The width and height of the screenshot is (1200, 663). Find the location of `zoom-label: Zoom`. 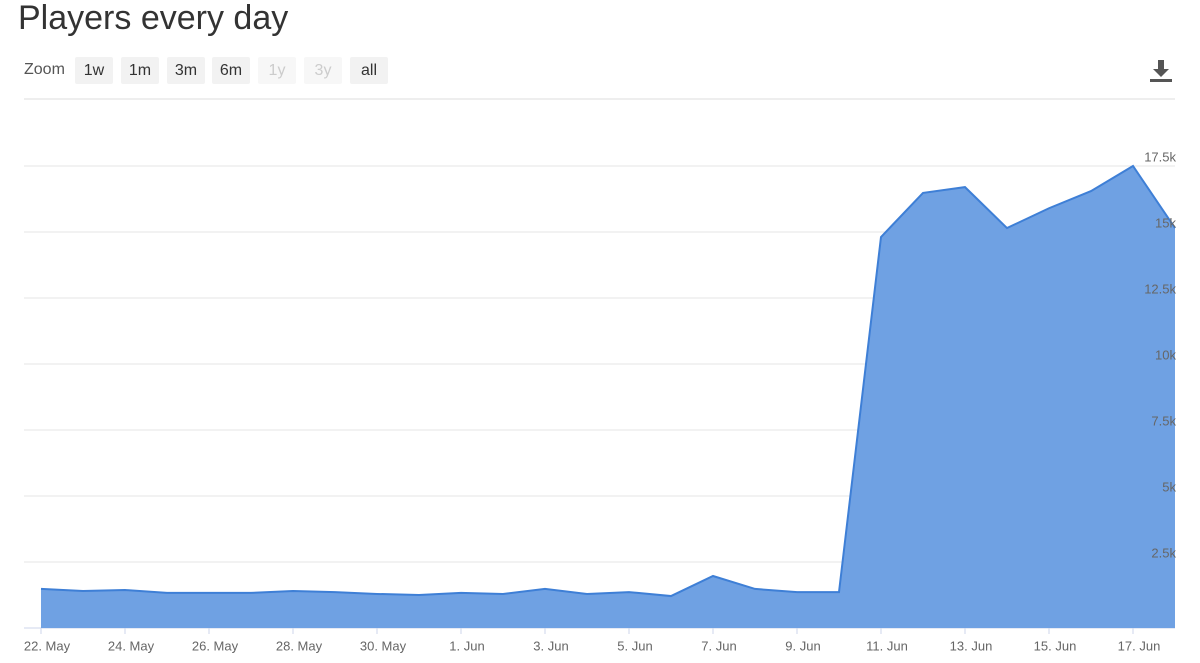

zoom-label: Zoom is located at coordinates (44, 69).